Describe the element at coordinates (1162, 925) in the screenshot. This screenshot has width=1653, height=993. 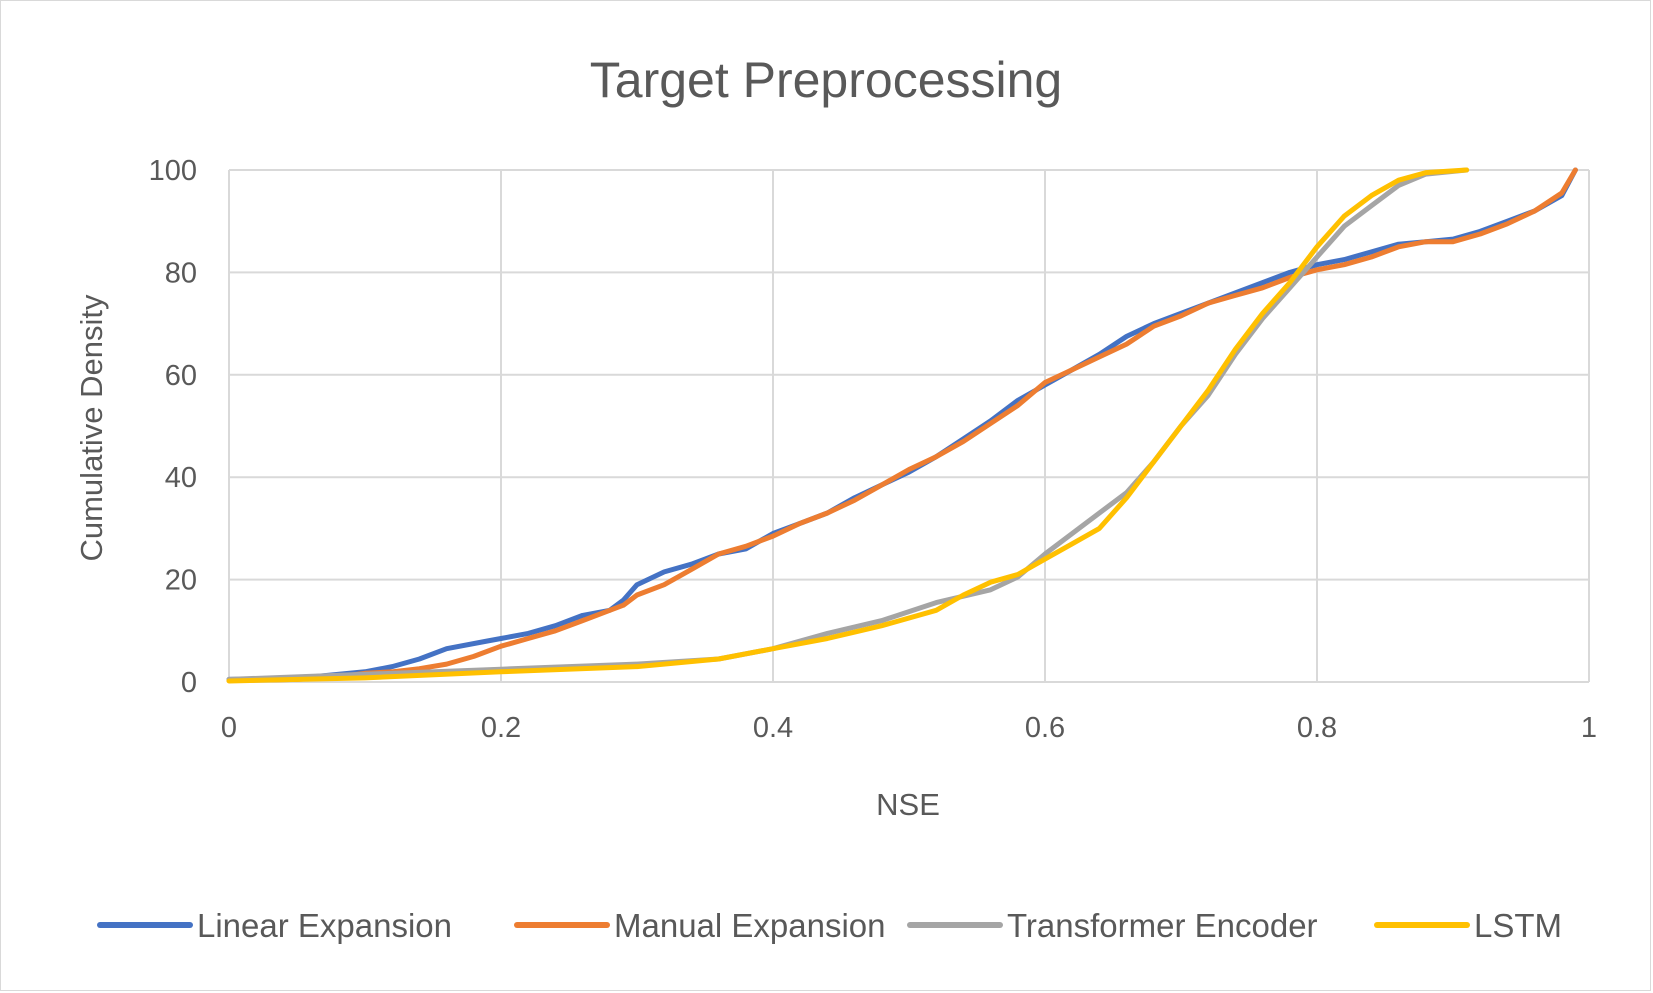
I see `legend-label: Transformer Encoder` at that location.